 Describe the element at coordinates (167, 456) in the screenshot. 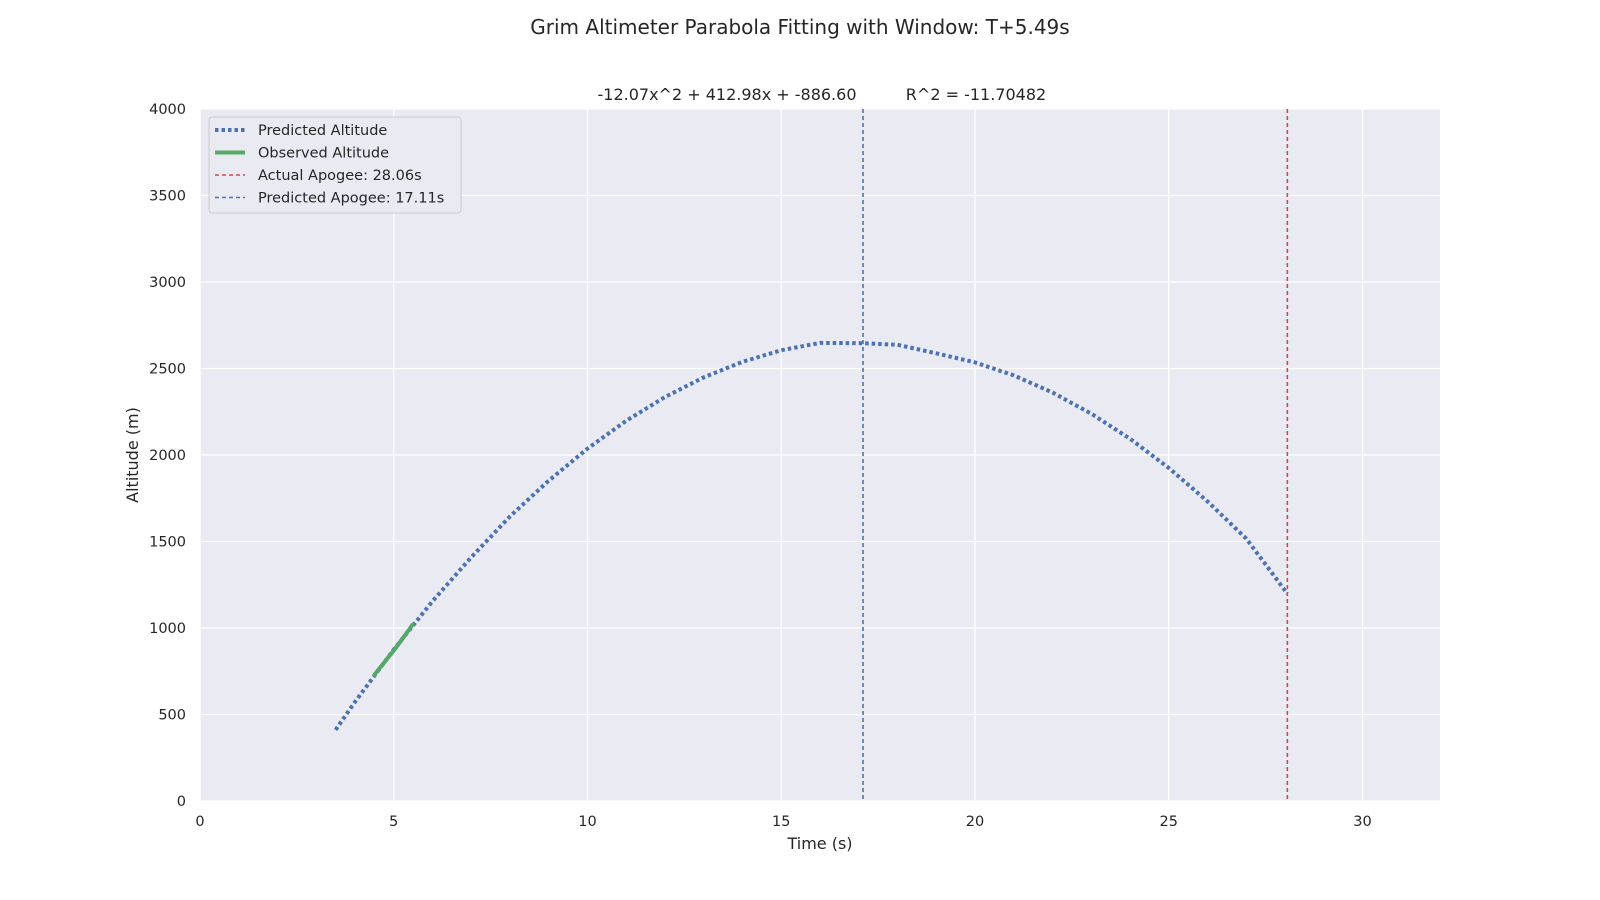

I see `y-tick-label: 2000` at that location.